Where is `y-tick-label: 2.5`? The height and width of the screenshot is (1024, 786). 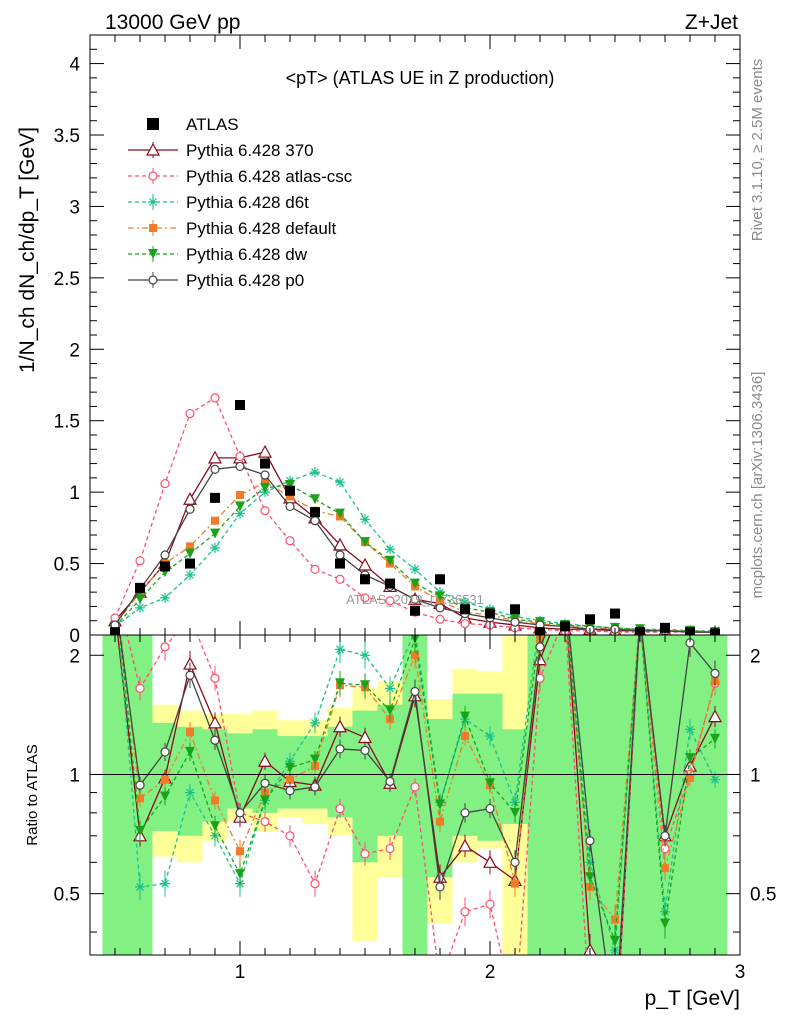
y-tick-label: 2.5 is located at coordinates (67, 279).